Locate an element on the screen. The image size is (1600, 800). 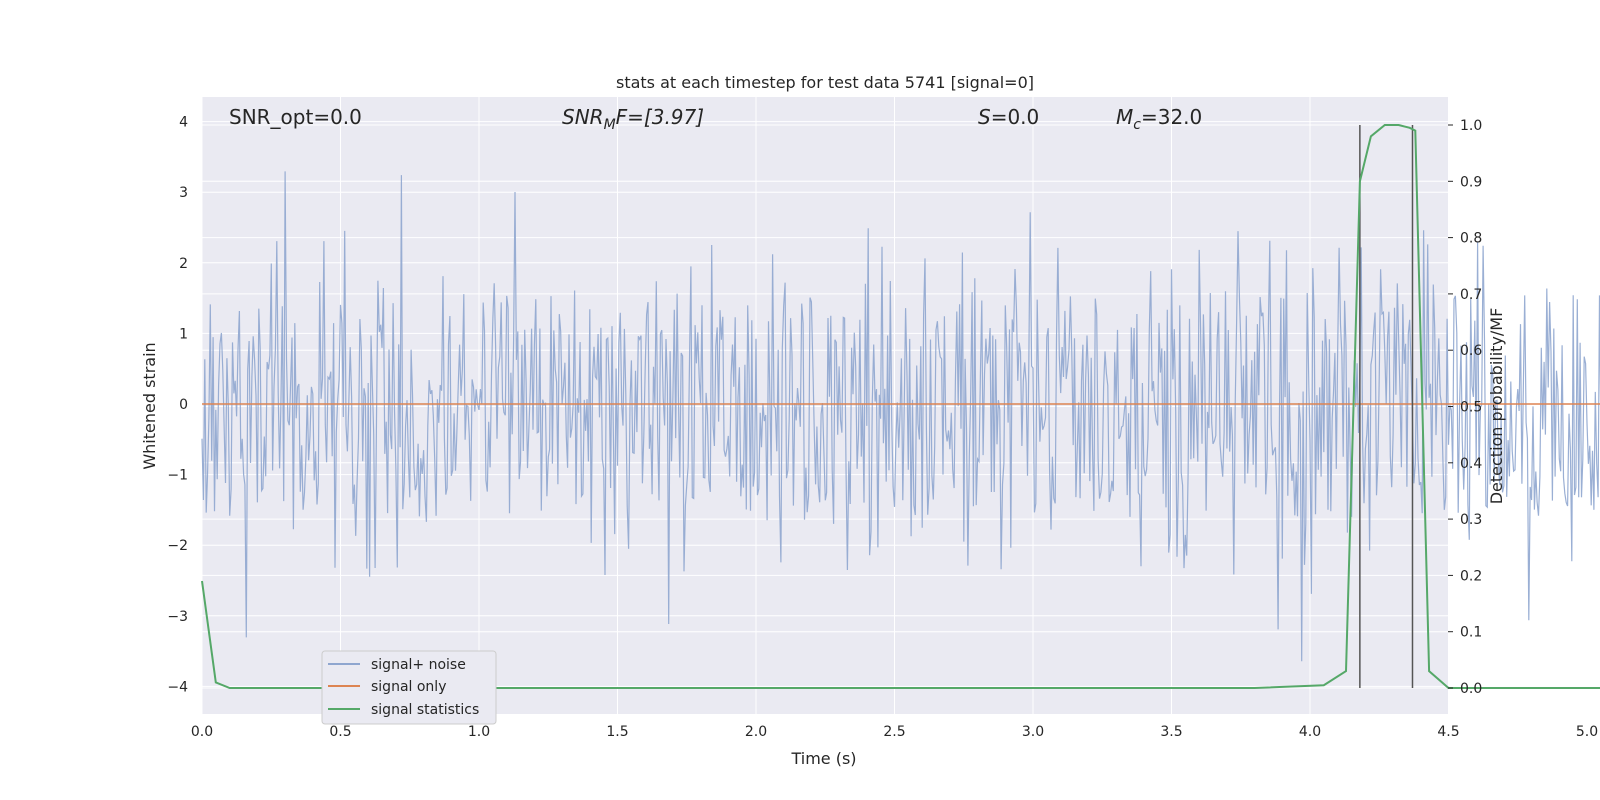
x-tick-label: 0.0 is located at coordinates (202, 732).